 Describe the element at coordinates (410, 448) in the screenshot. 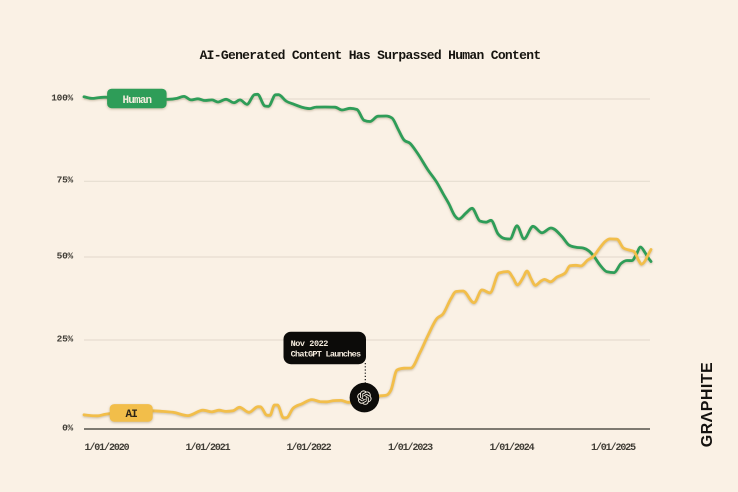

I see `svg-text: 1/01/2023` at that location.